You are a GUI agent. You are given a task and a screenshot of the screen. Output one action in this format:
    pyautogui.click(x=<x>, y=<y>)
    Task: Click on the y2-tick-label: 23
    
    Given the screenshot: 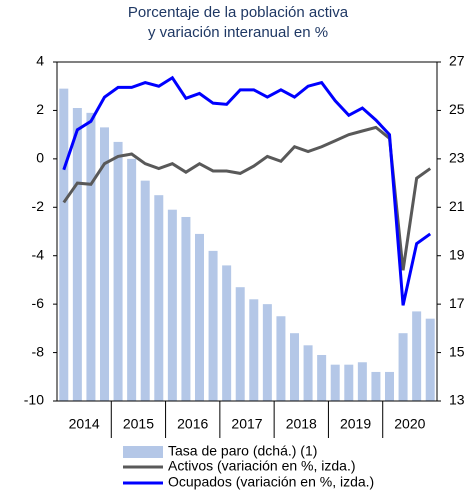 What is the action you would take?
    pyautogui.click(x=457, y=158)
    